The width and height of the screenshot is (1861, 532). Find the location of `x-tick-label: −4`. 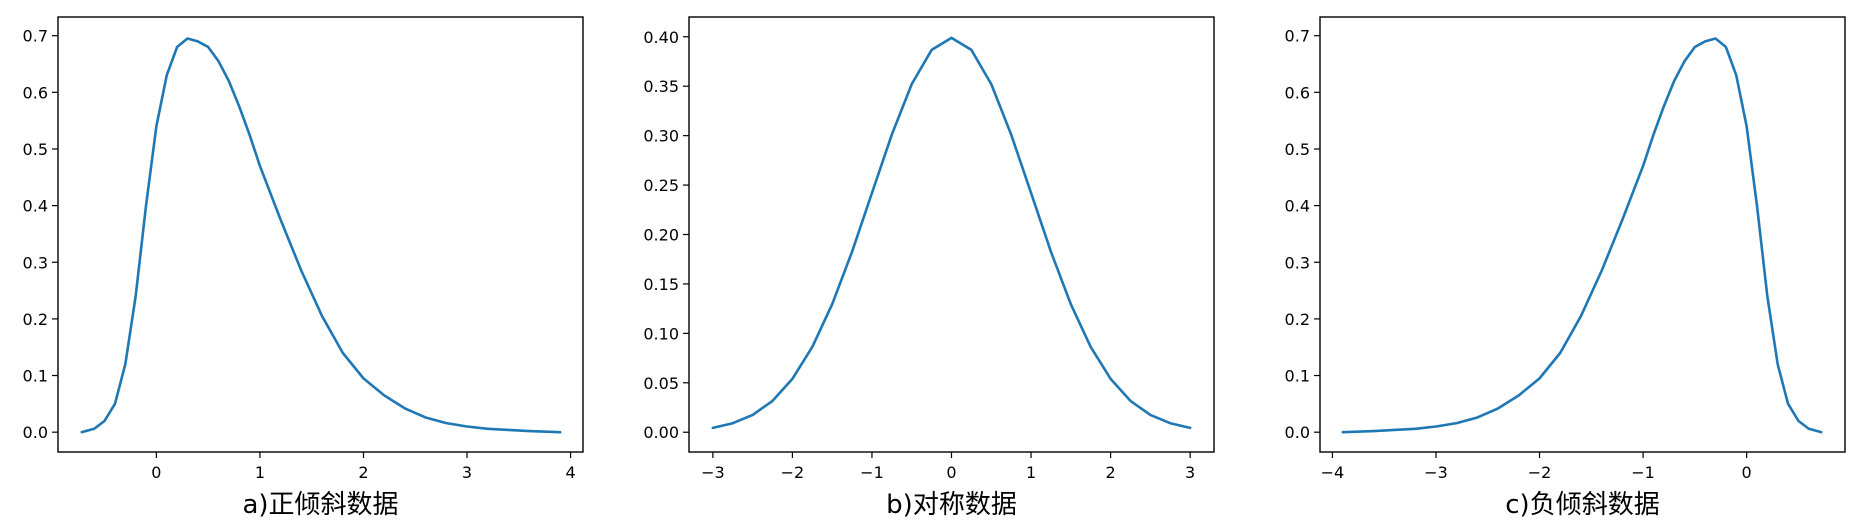

x-tick-label: −4 is located at coordinates (1333, 472).